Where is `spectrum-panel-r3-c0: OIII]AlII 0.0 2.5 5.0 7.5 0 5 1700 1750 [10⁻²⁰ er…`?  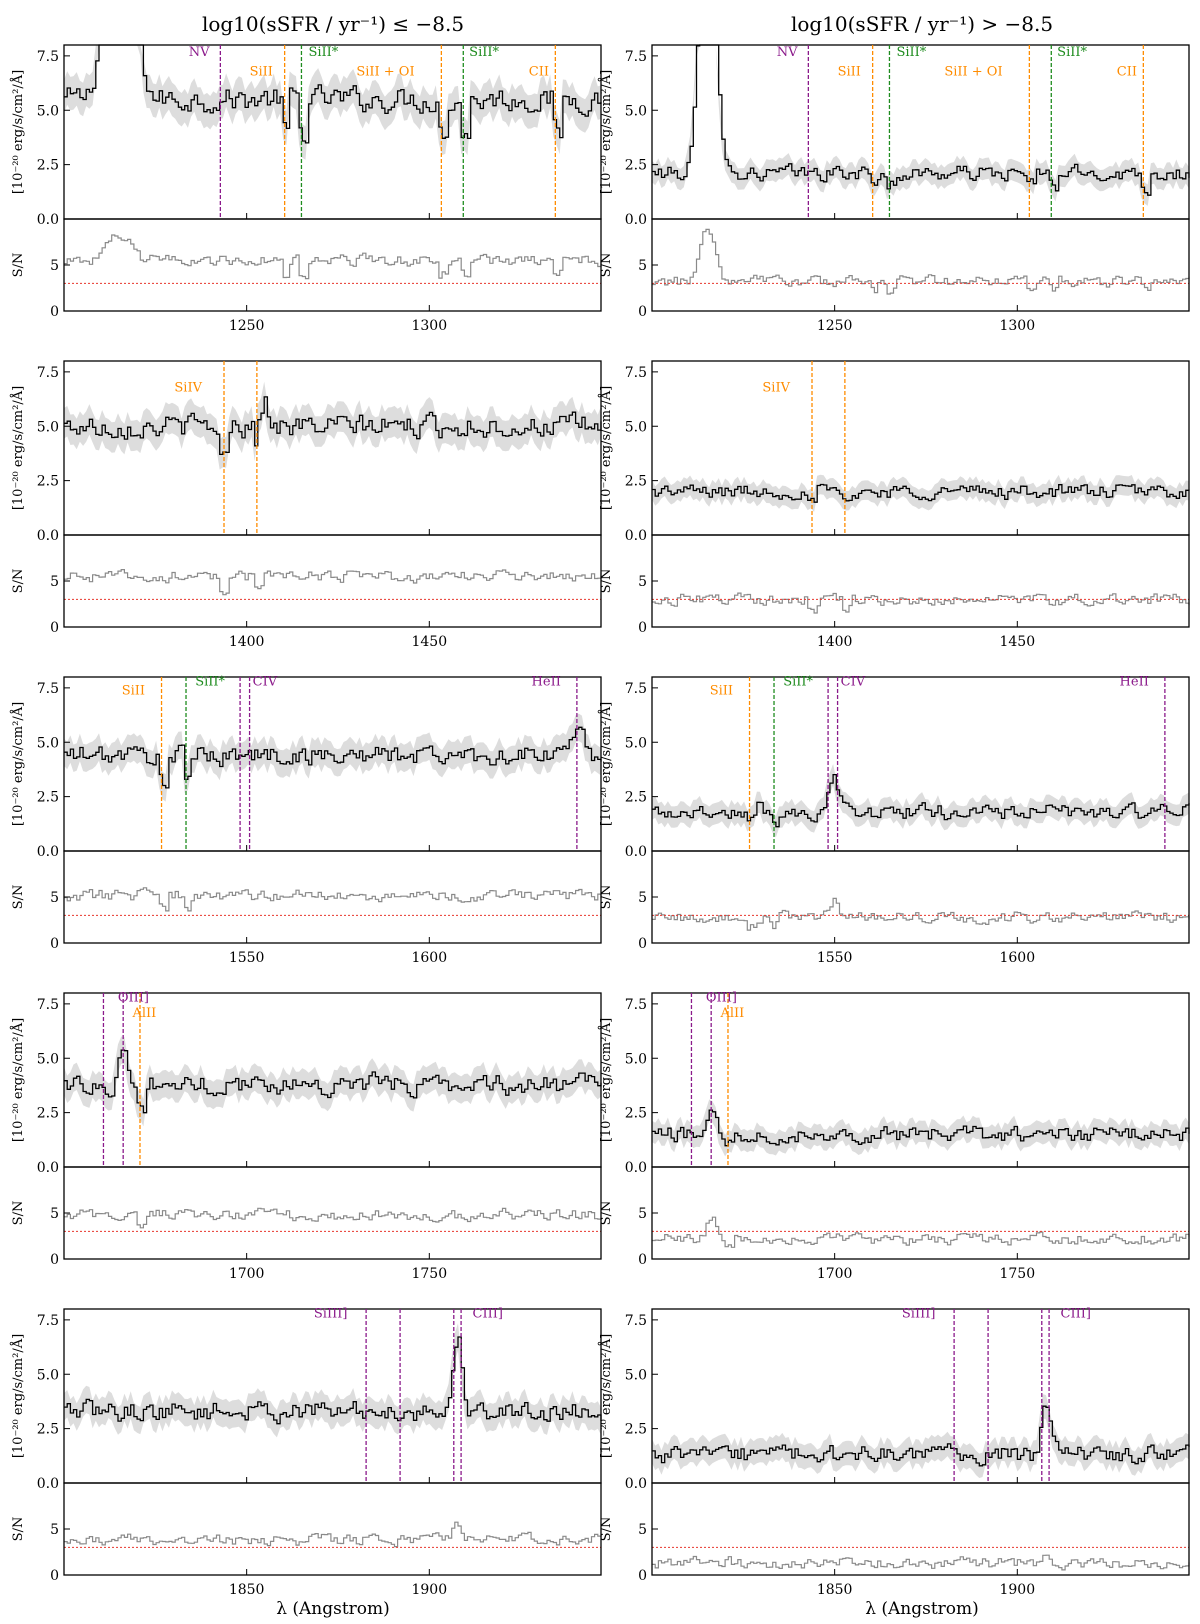
spectrum-panel-r3-c0: OIII]AlII 0.0 2.5 5.0 7.5 0 5 1700 1750 [10⁻²⁰ er… is located at coordinates (306, 1136).